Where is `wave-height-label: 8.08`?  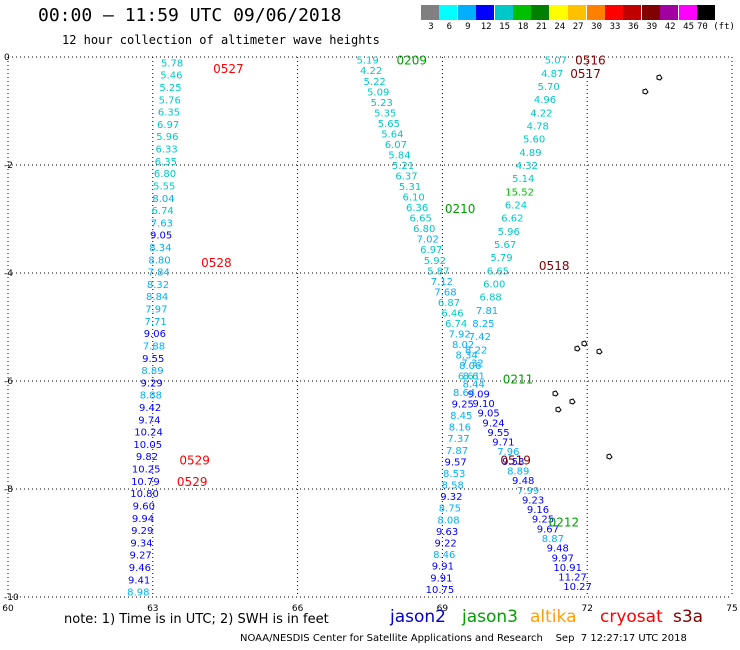 wave-height-label: 8.08 is located at coordinates (448, 520).